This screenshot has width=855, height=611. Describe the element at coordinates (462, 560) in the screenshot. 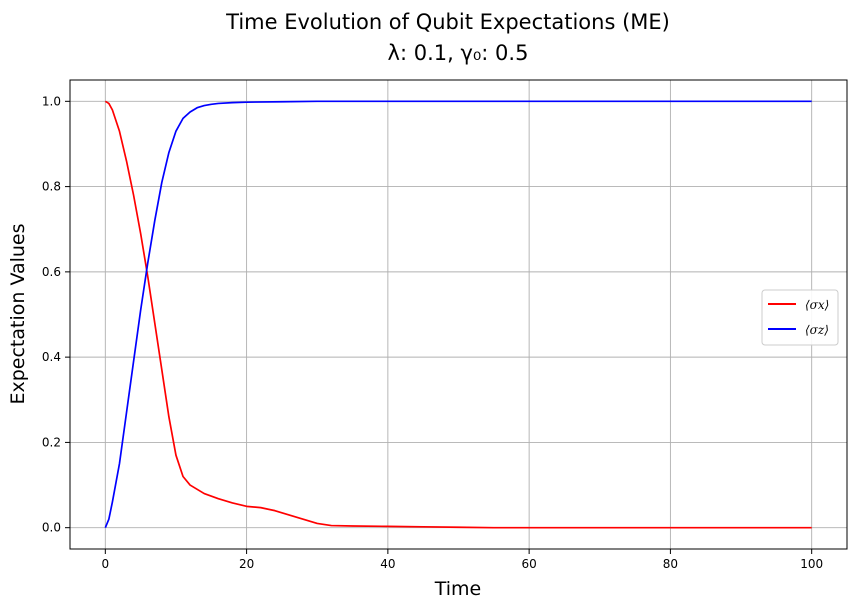

I see `x-axis-ticks: 0 20 40 60 80 100` at that location.